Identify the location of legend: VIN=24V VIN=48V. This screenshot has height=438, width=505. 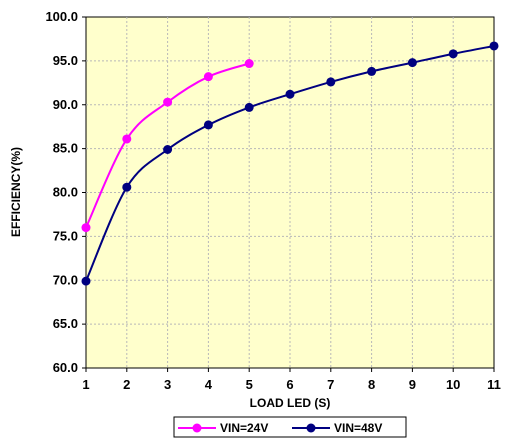
(290, 427).